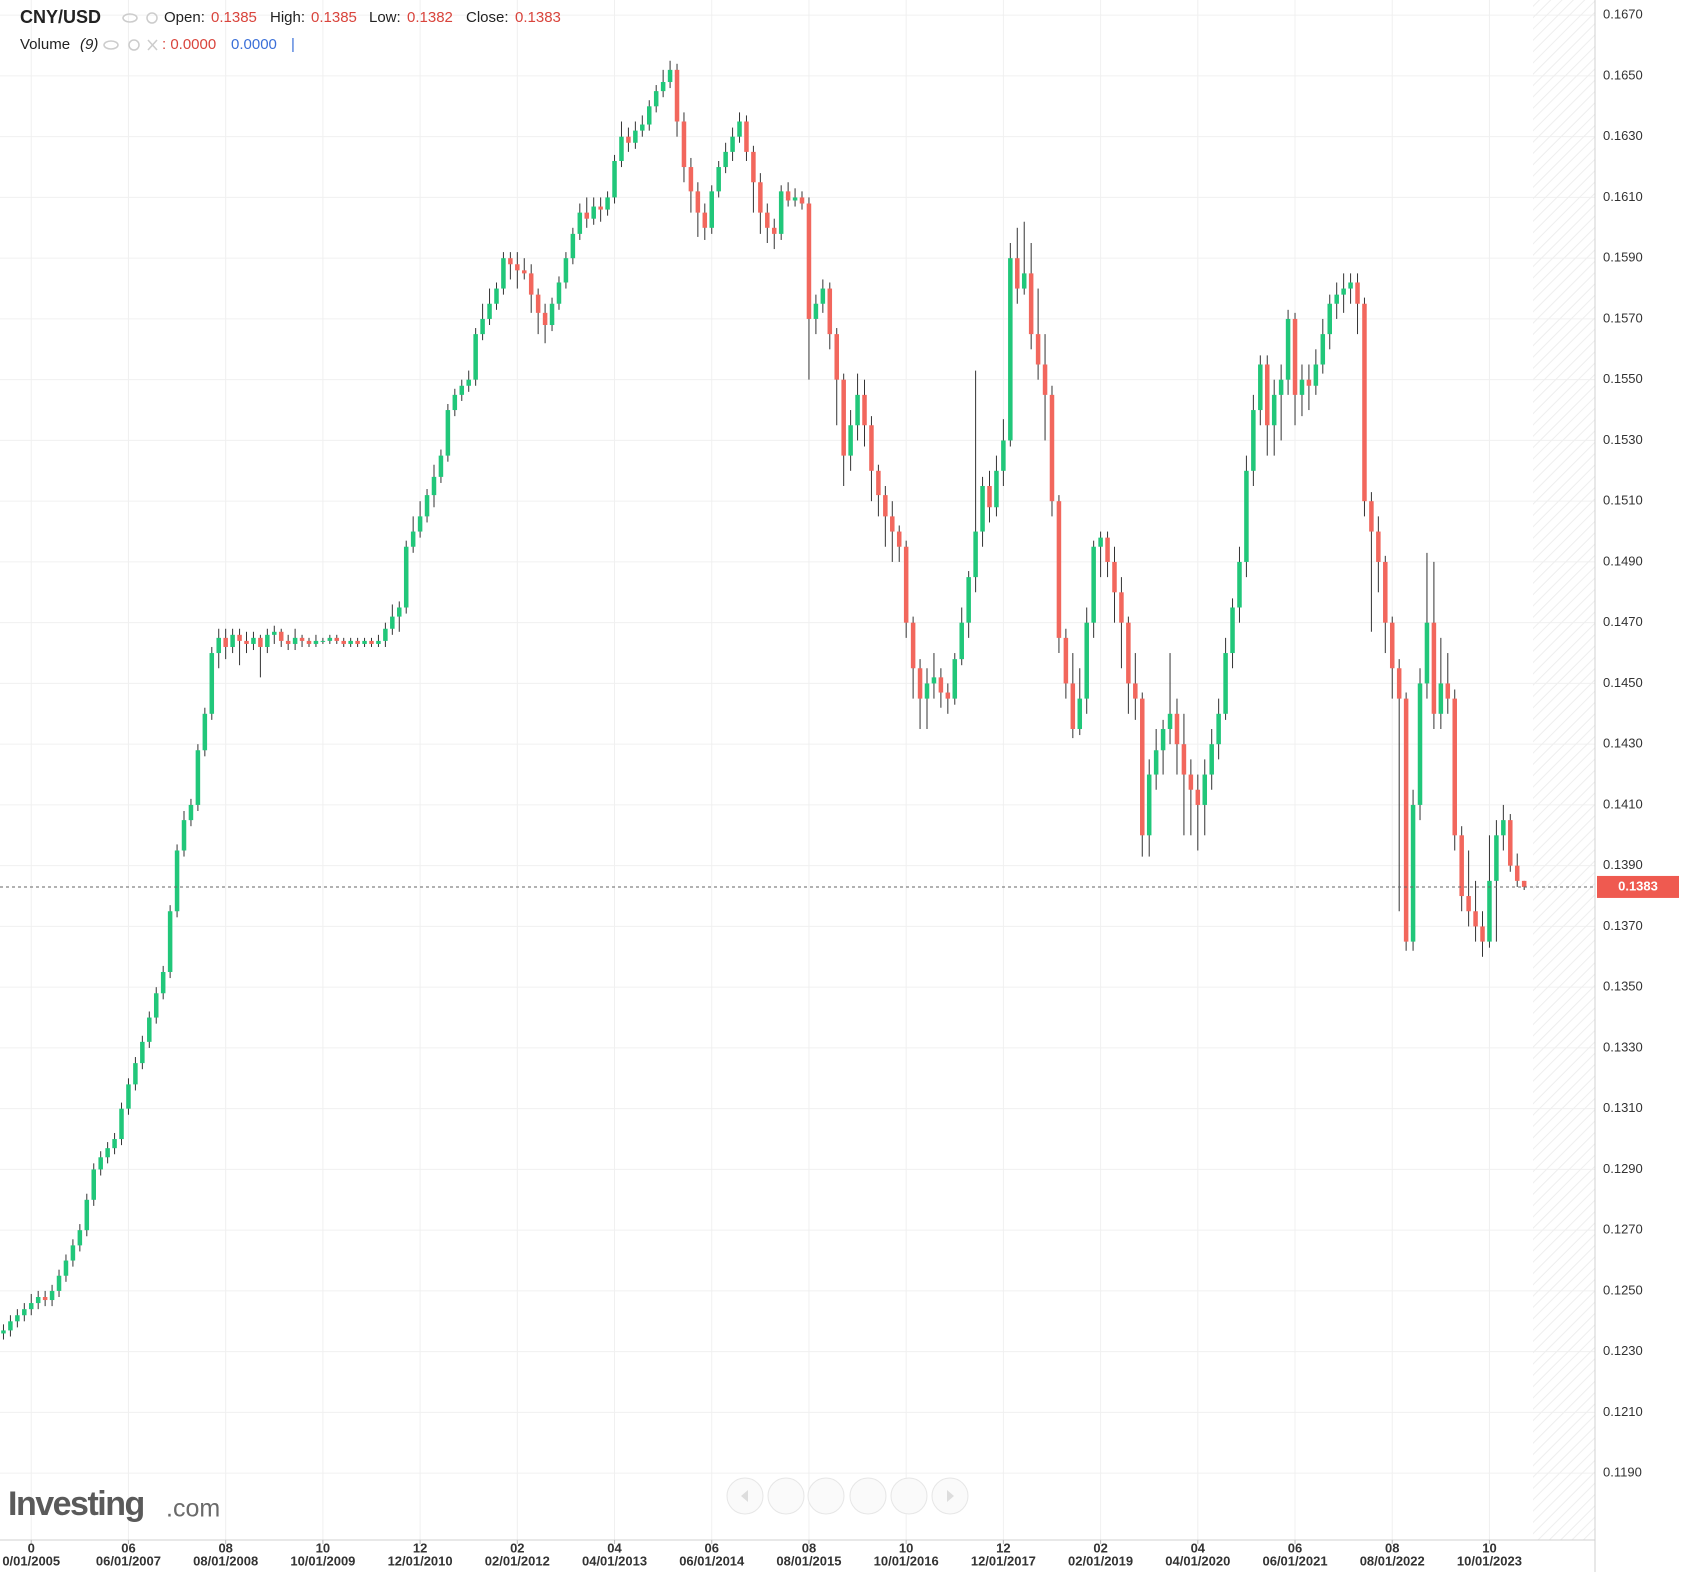 The width and height of the screenshot is (1681, 1572). I want to click on x-tick-label: 10/01/2016, so click(906, 1560).